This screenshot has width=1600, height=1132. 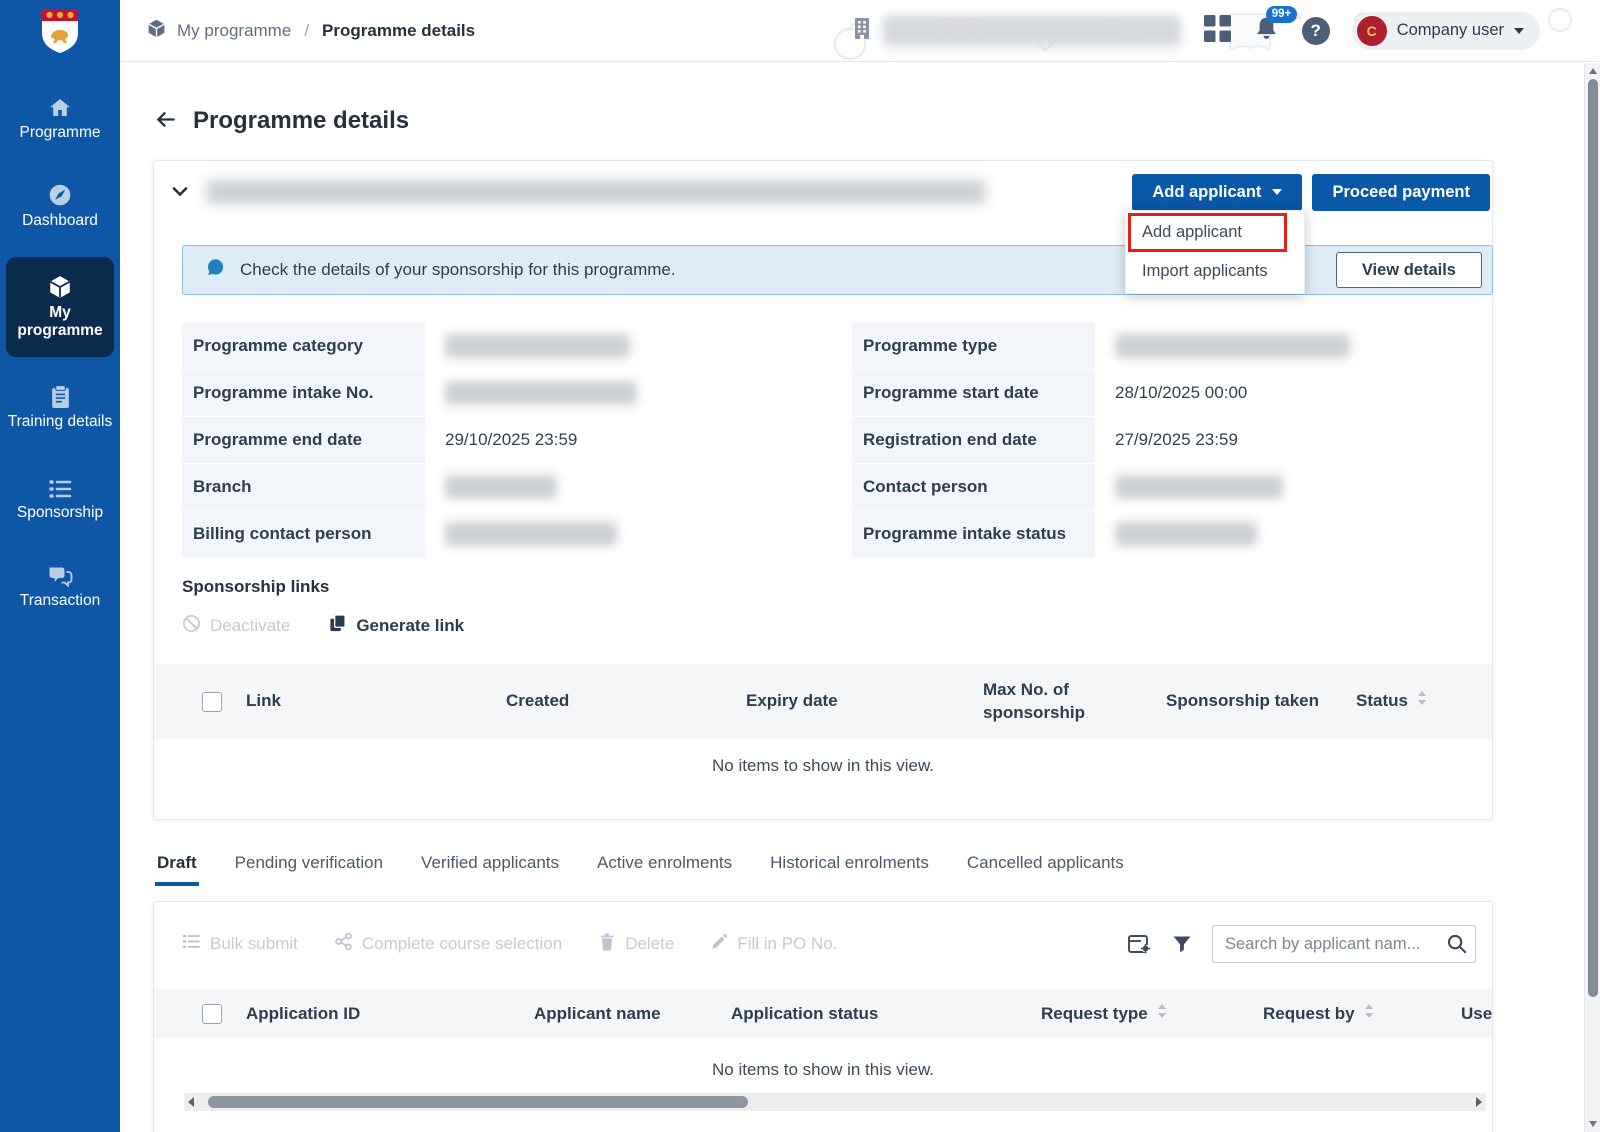 What do you see at coordinates (60, 586) in the screenshot?
I see `sidebar-item-transaction: Transaction` at bounding box center [60, 586].